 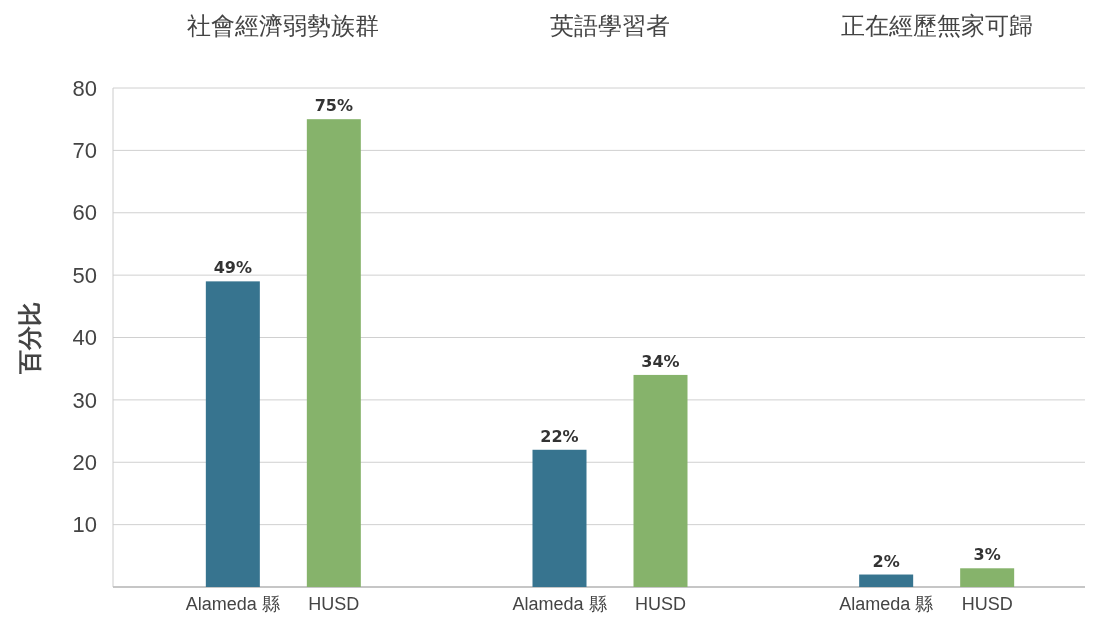 I want to click on data-label: 49%, so click(x=232, y=268).